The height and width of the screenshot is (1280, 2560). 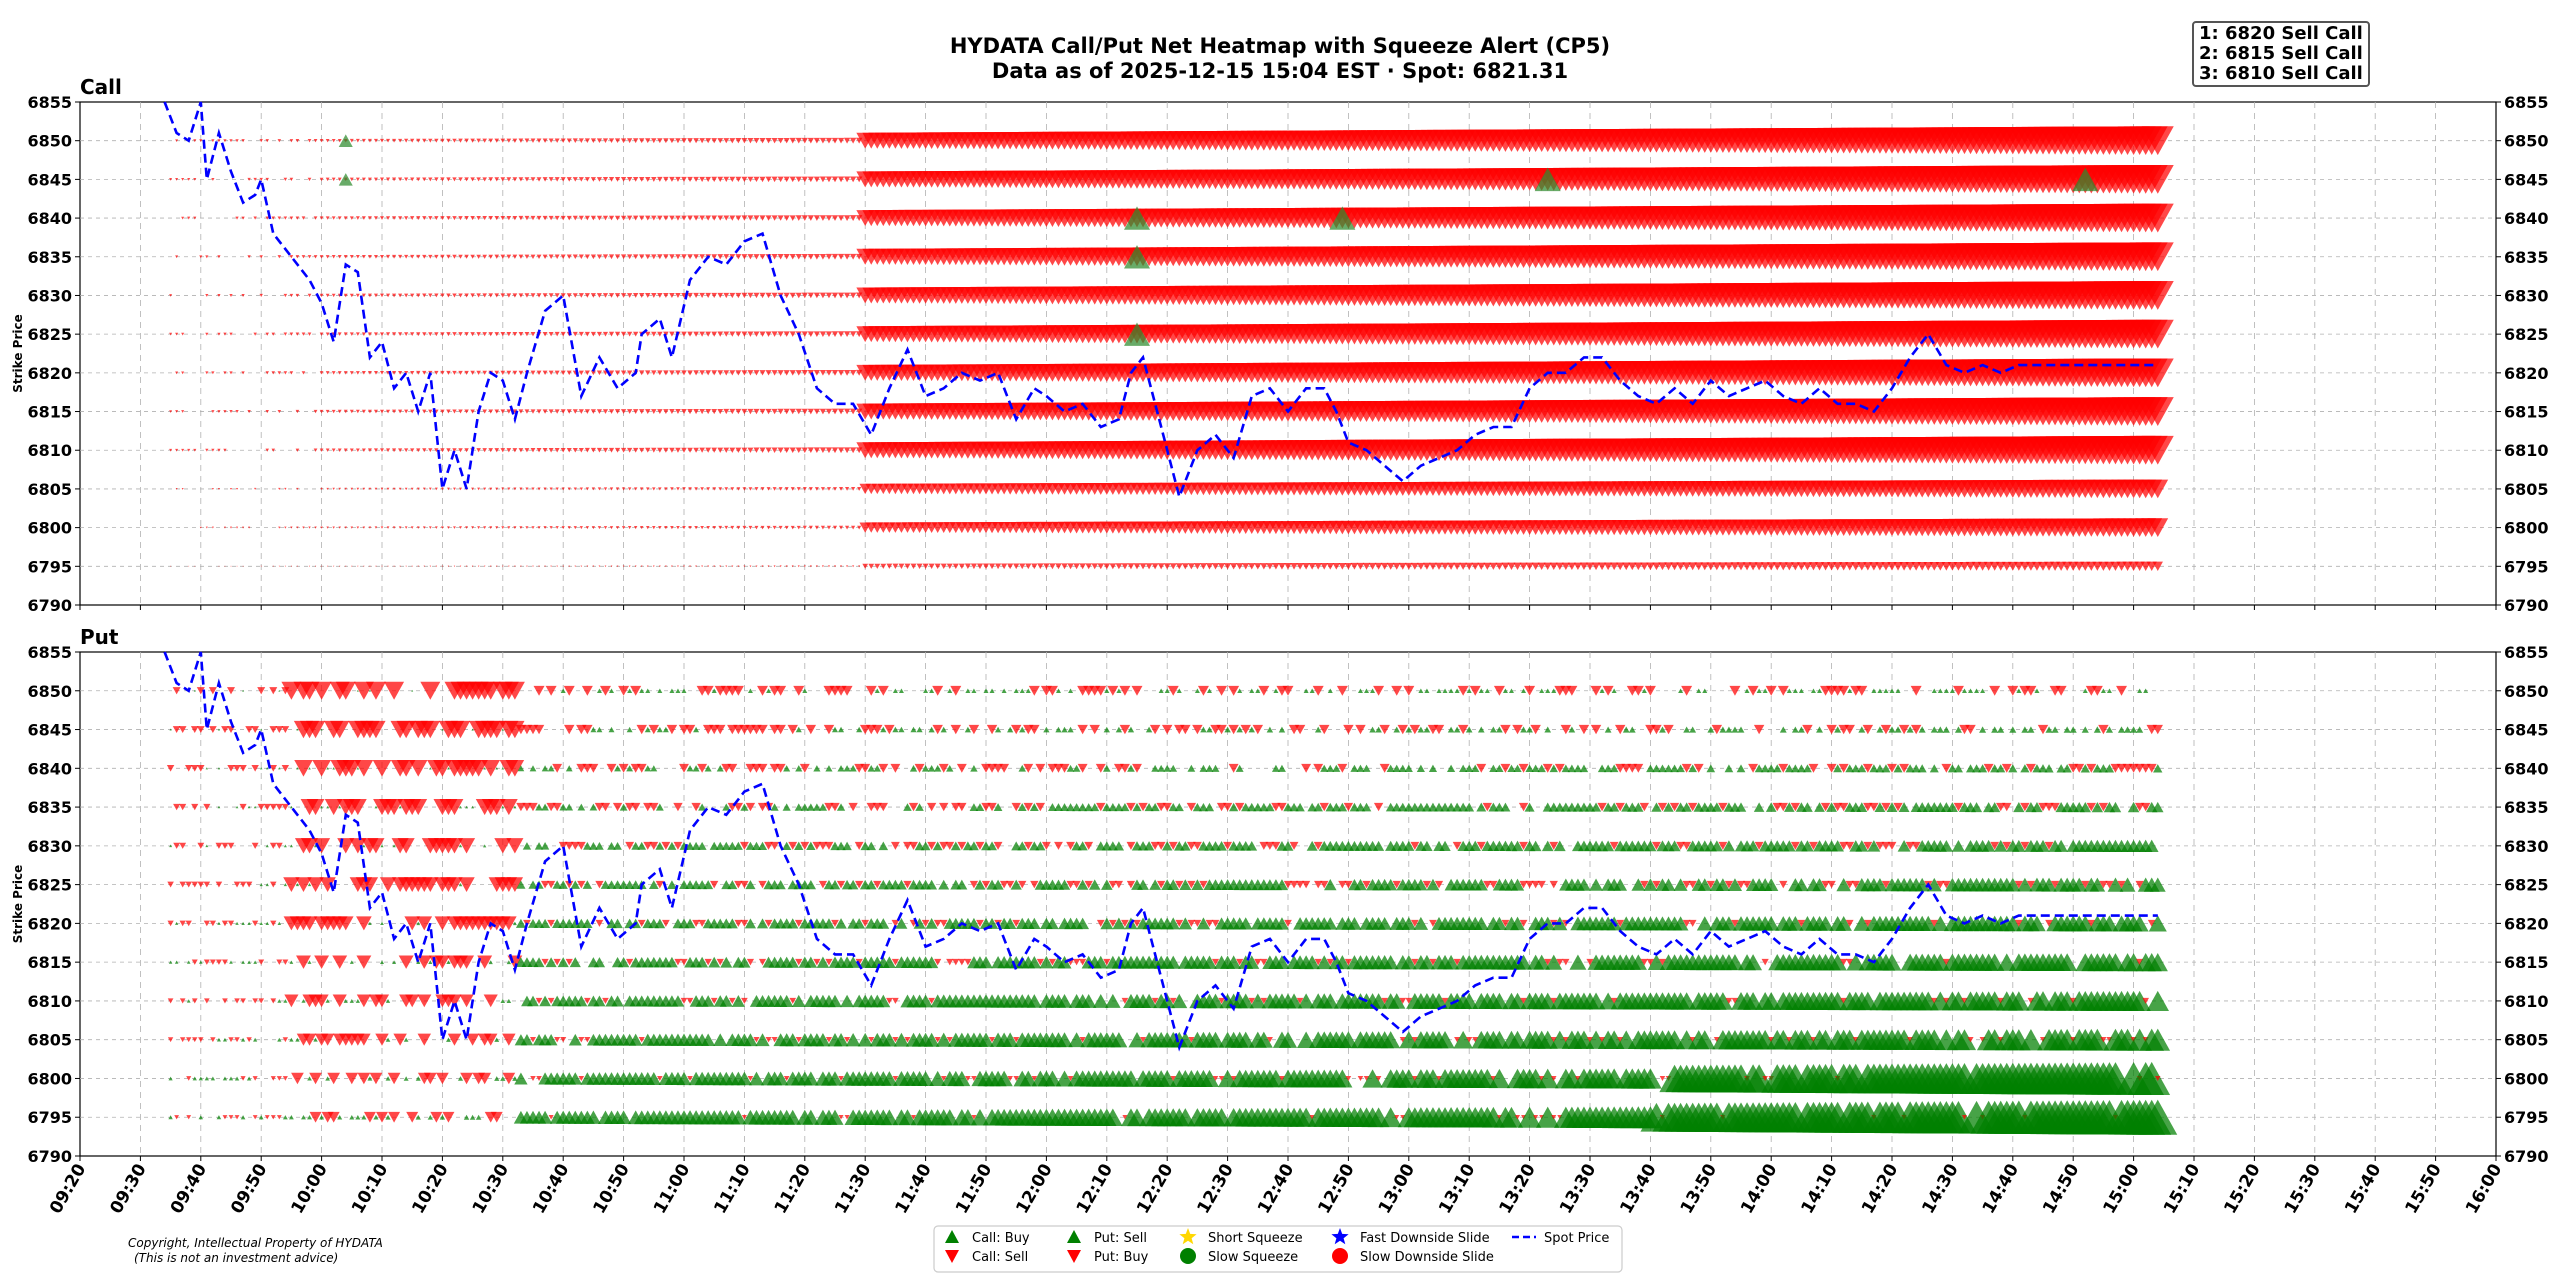 What do you see at coordinates (18, 353) in the screenshot?
I see `y-axis-label: Strike Price` at bounding box center [18, 353].